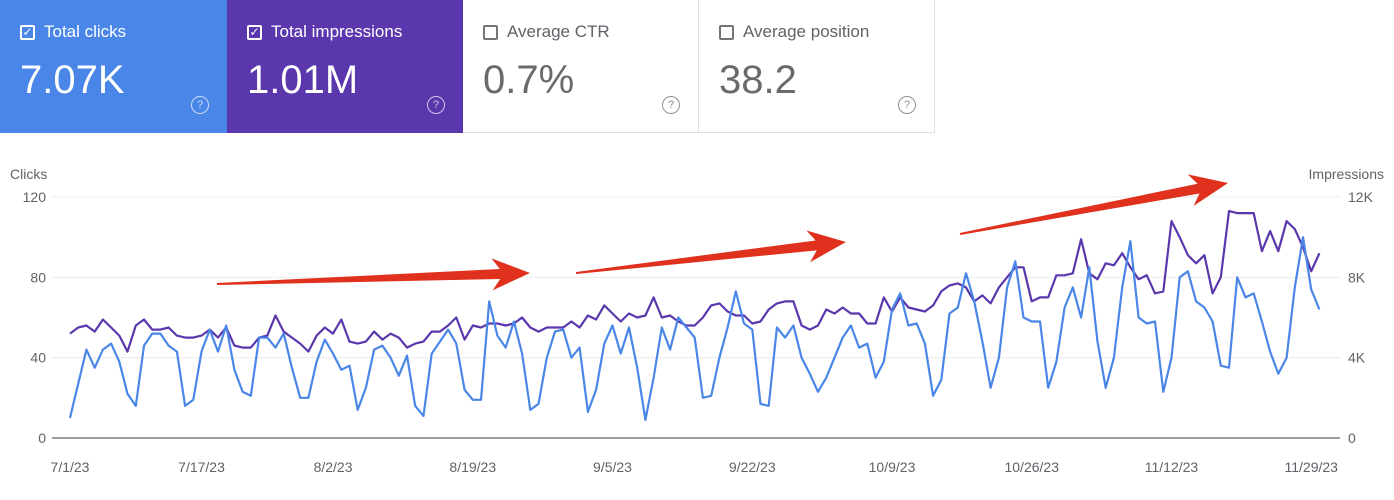  What do you see at coordinates (333, 467) in the screenshot?
I see `x-tick-label: 8/2/23` at bounding box center [333, 467].